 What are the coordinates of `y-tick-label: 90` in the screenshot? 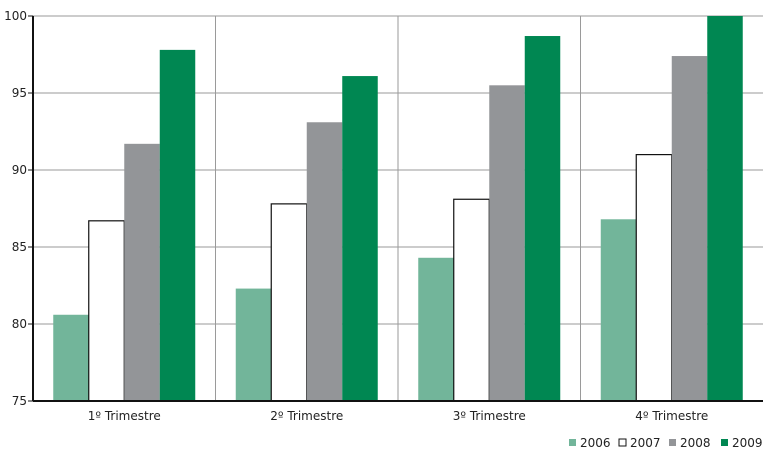 It's located at (19, 170).